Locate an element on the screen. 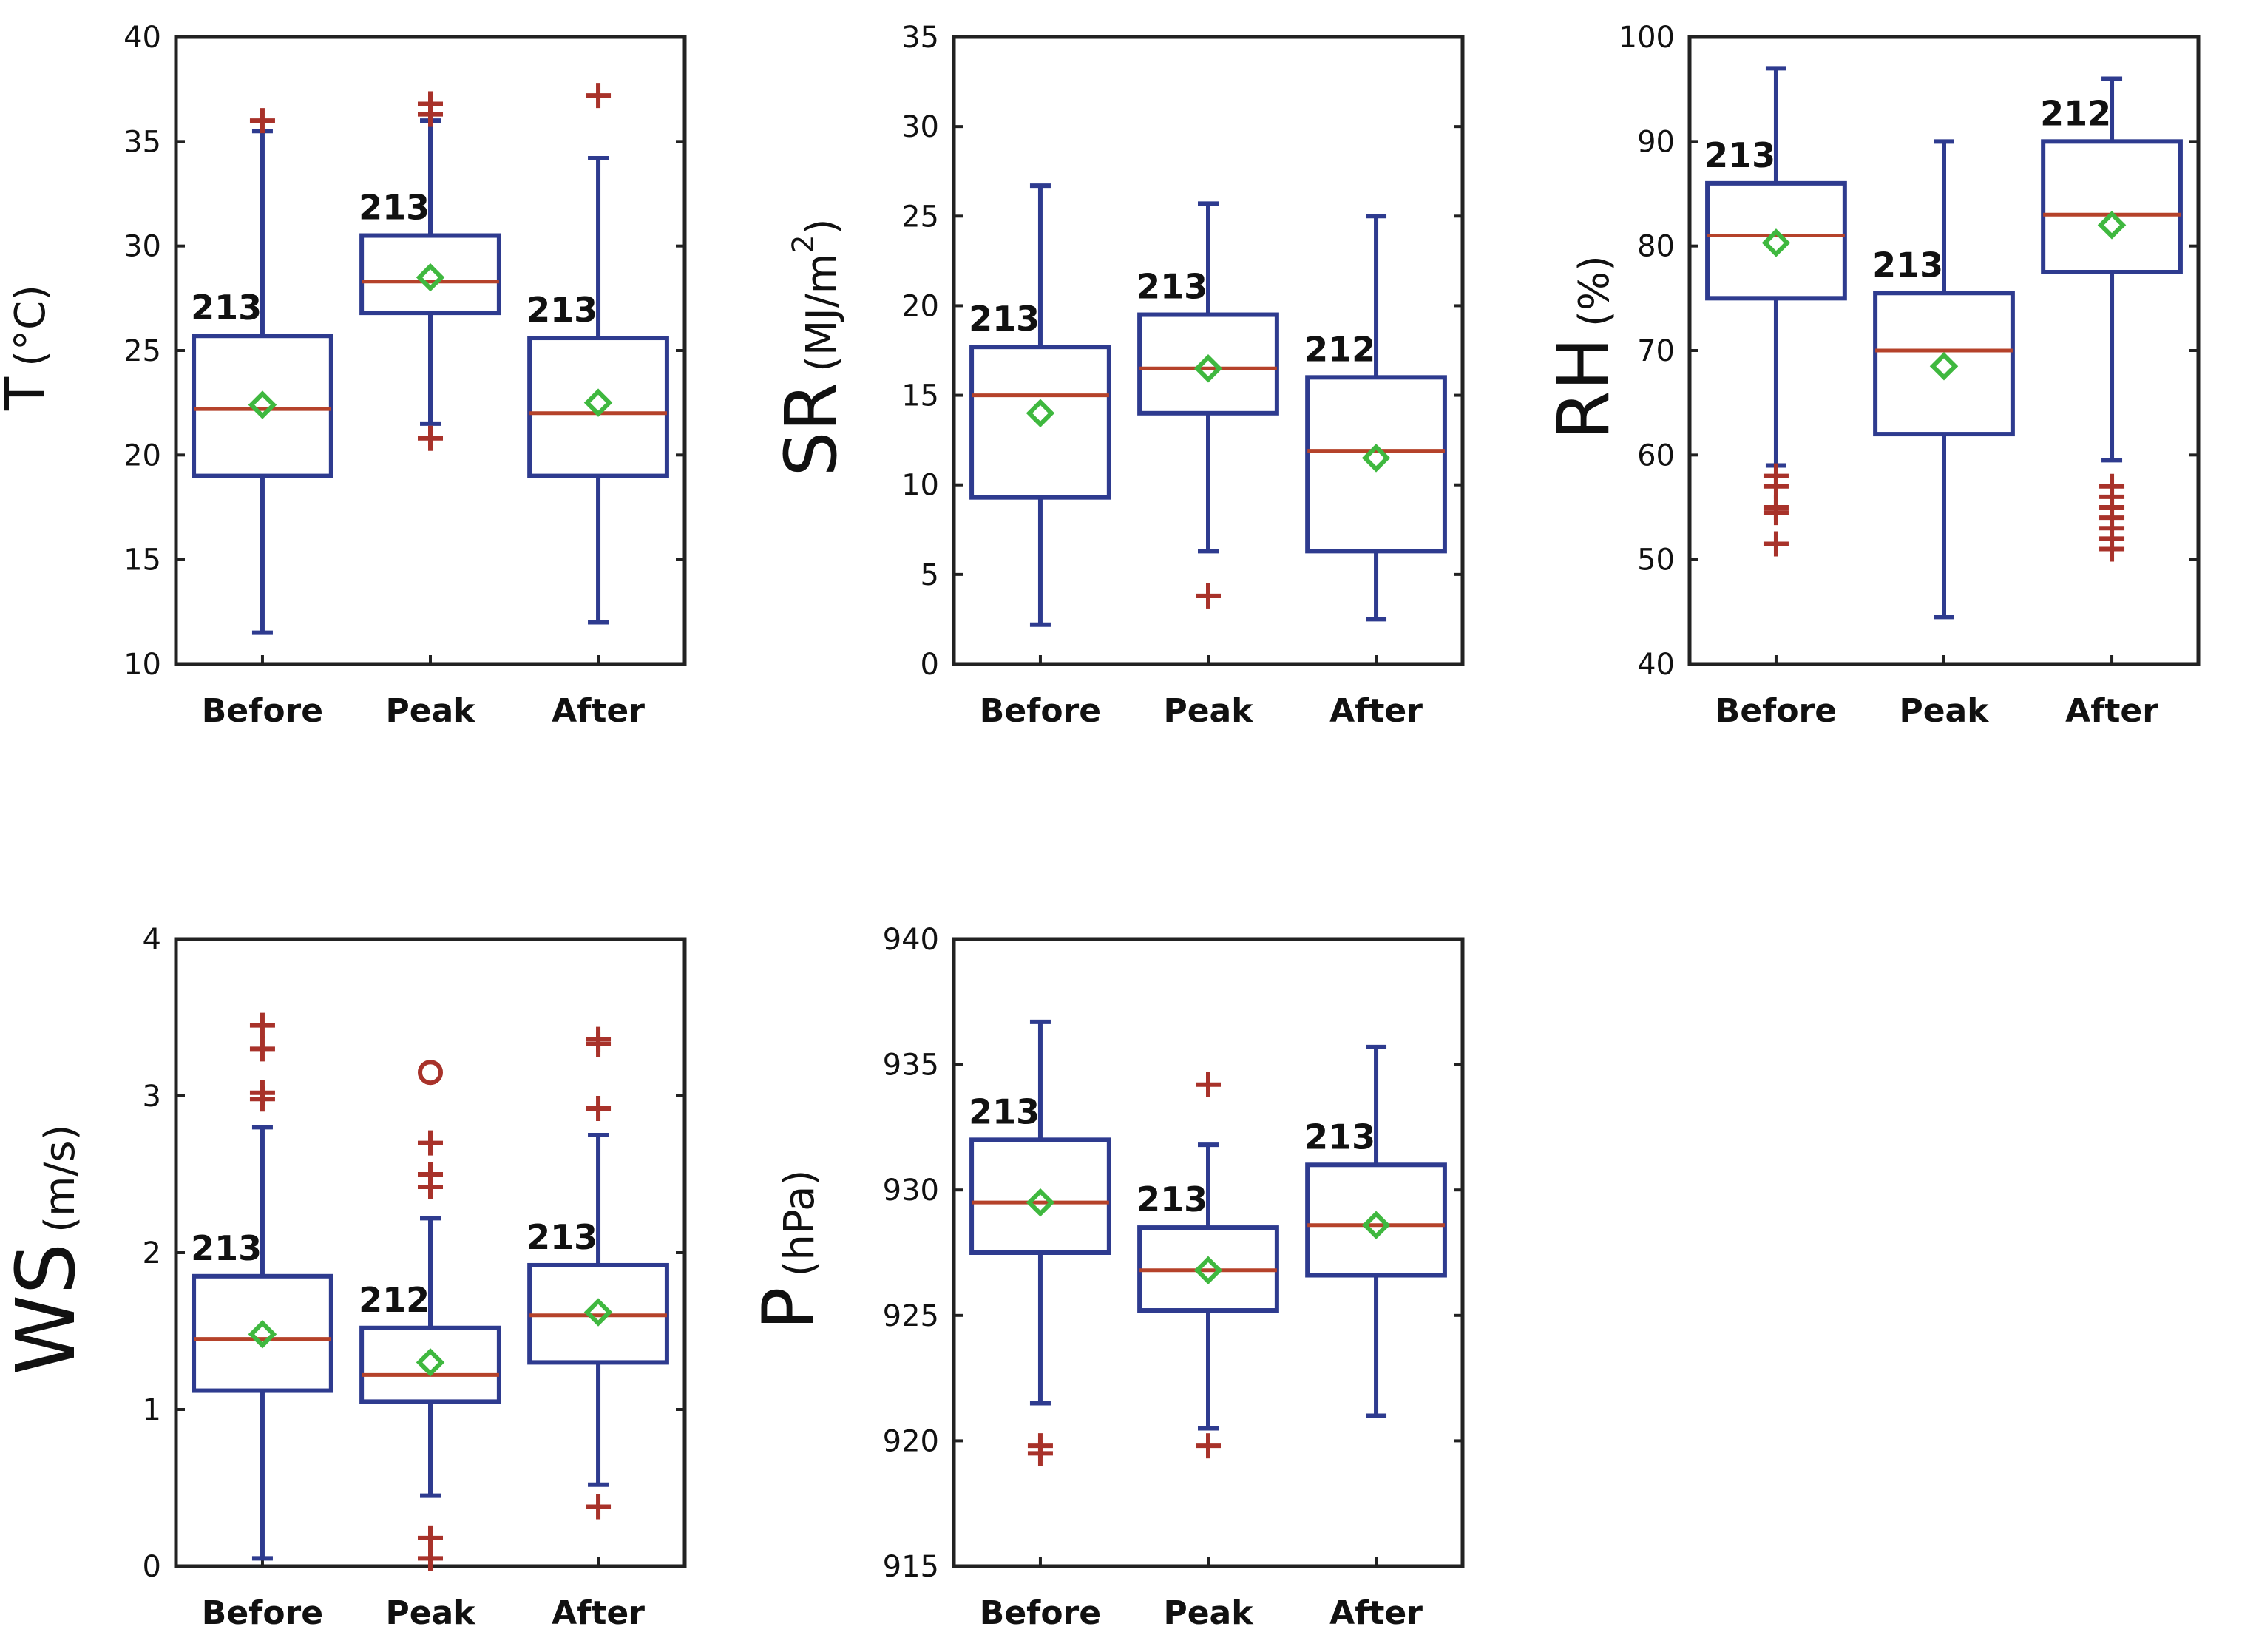 This screenshot has width=2256, height=1652. y-axis-label: WS (m/s) is located at coordinates (47, 1250).